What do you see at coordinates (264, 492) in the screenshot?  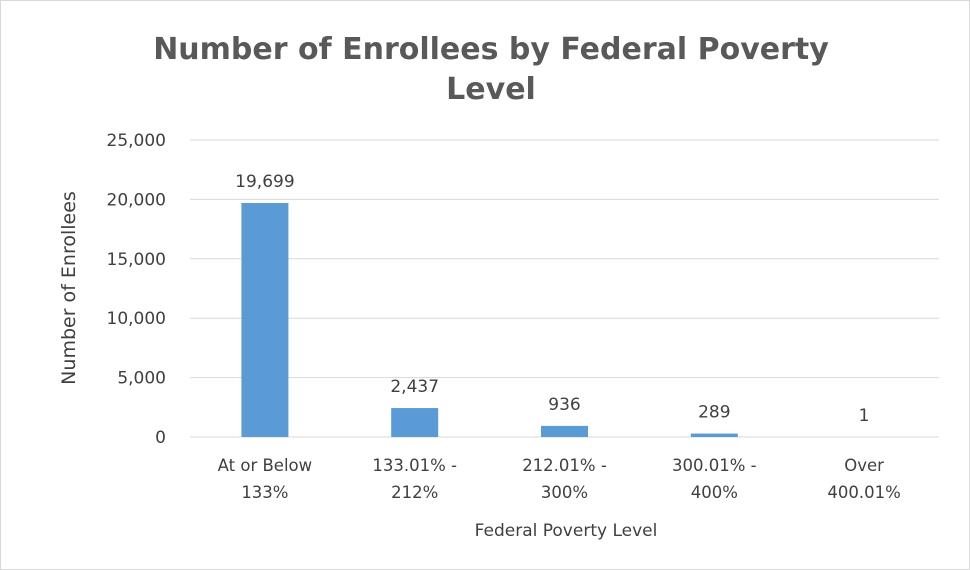 I see `x-tick-label: 133%` at bounding box center [264, 492].